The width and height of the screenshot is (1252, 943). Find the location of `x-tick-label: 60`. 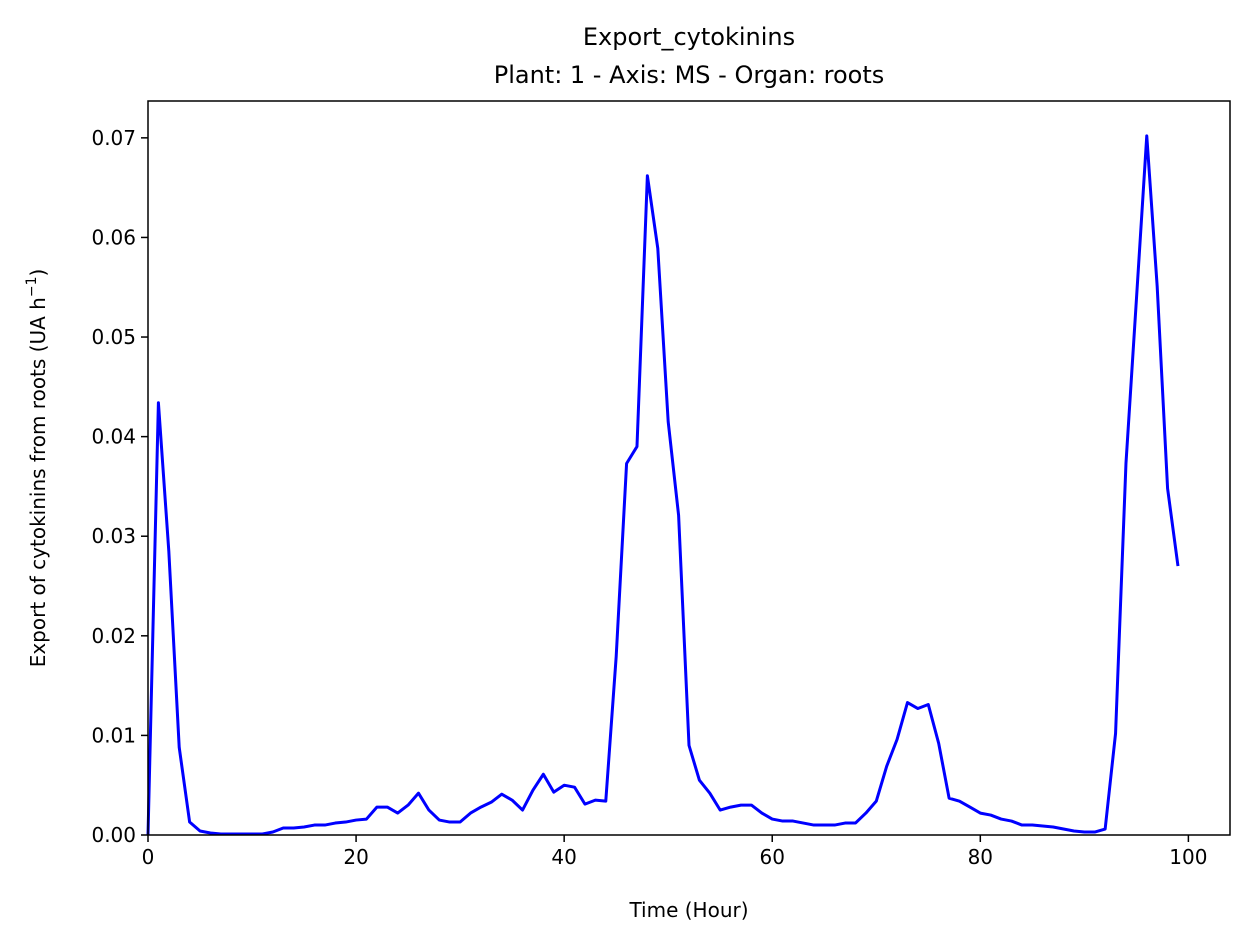

x-tick-label: 60 is located at coordinates (772, 857).